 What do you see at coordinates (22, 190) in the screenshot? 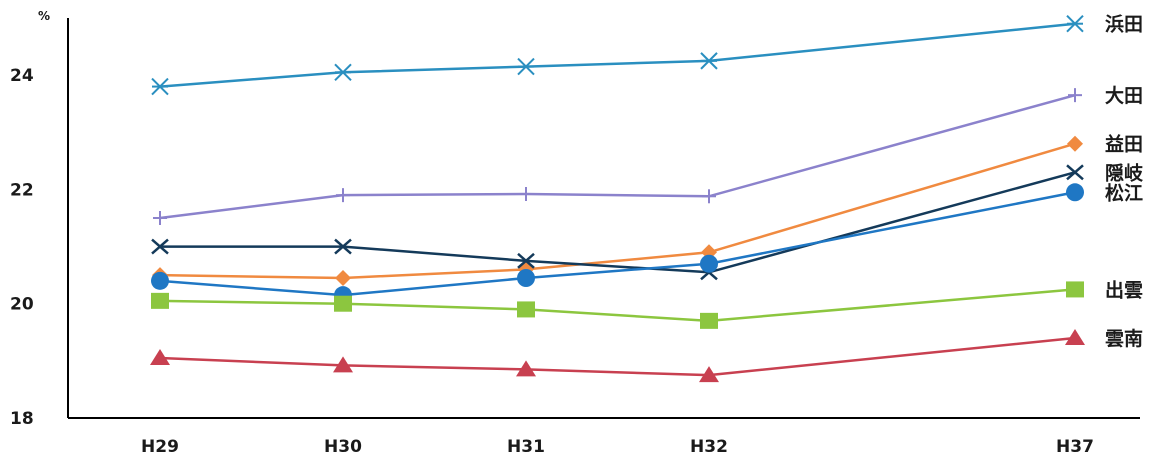
I see `y-tick-label: 22` at bounding box center [22, 190].